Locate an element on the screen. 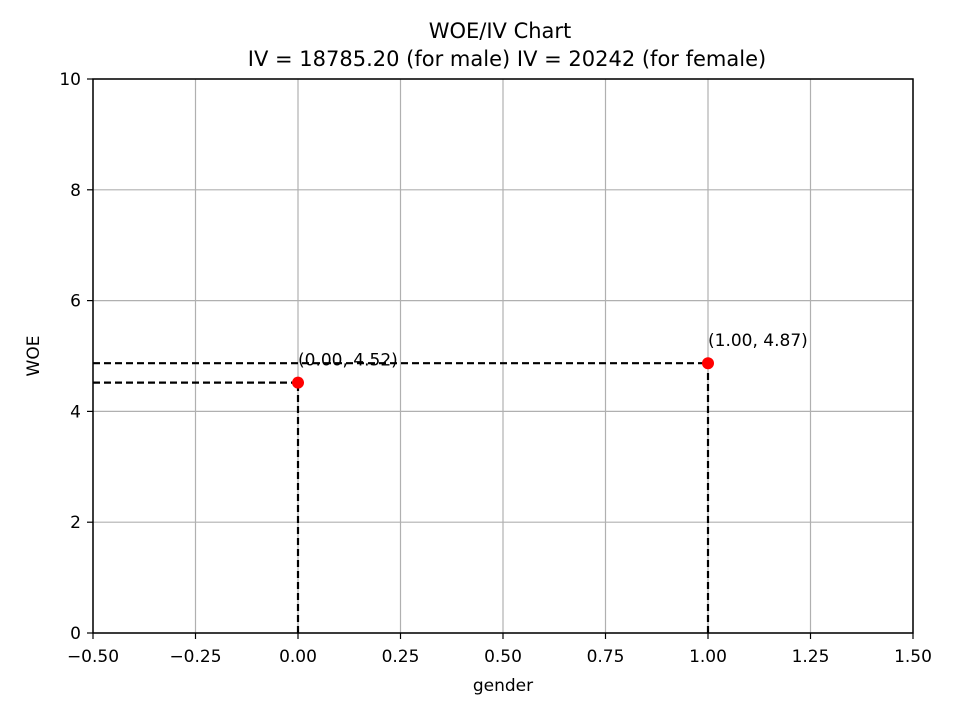 The image size is (960, 720). x-tick-label: 1.25 is located at coordinates (811, 657).